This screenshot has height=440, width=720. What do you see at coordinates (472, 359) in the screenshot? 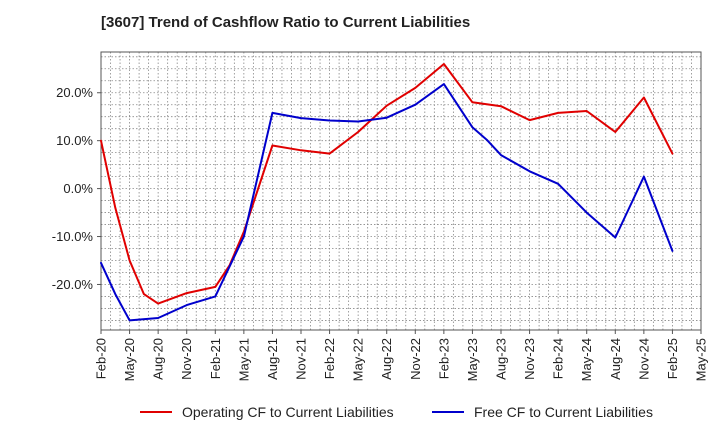
I see `x-tick-label: May-23` at bounding box center [472, 359].